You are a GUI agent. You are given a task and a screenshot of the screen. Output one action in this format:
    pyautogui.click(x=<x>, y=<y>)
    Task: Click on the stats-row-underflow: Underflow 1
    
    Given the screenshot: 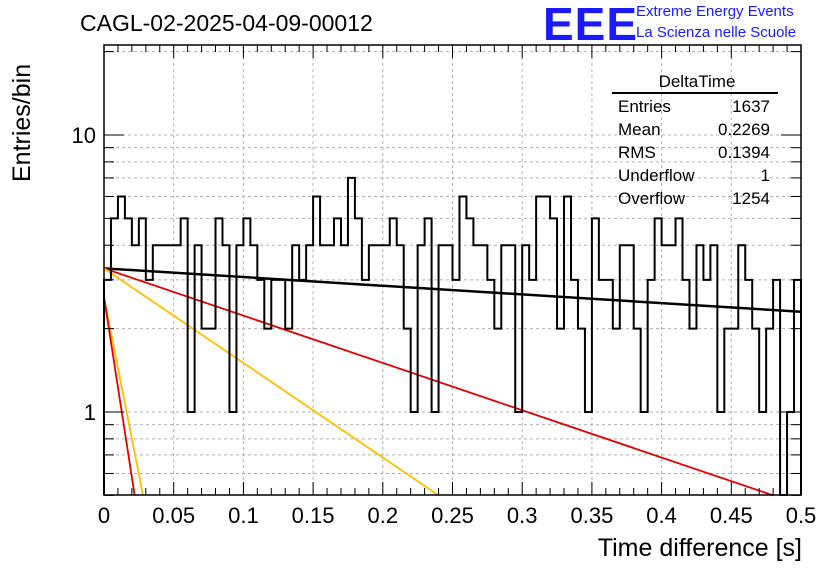 What is the action you would take?
    pyautogui.click(x=695, y=175)
    